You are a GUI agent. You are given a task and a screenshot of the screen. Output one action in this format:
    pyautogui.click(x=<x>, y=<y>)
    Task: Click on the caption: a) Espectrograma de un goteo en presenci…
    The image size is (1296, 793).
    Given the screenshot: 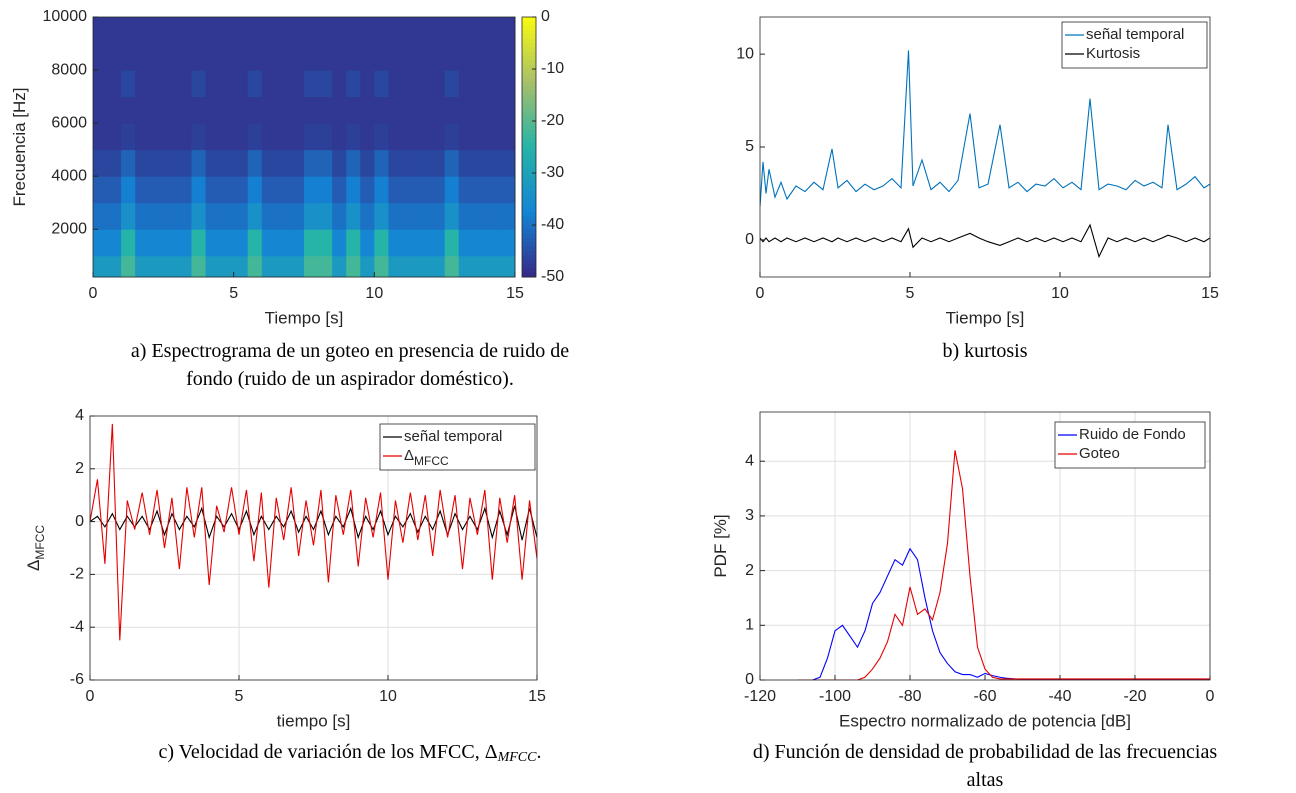 What is the action you would take?
    pyautogui.click(x=350, y=351)
    